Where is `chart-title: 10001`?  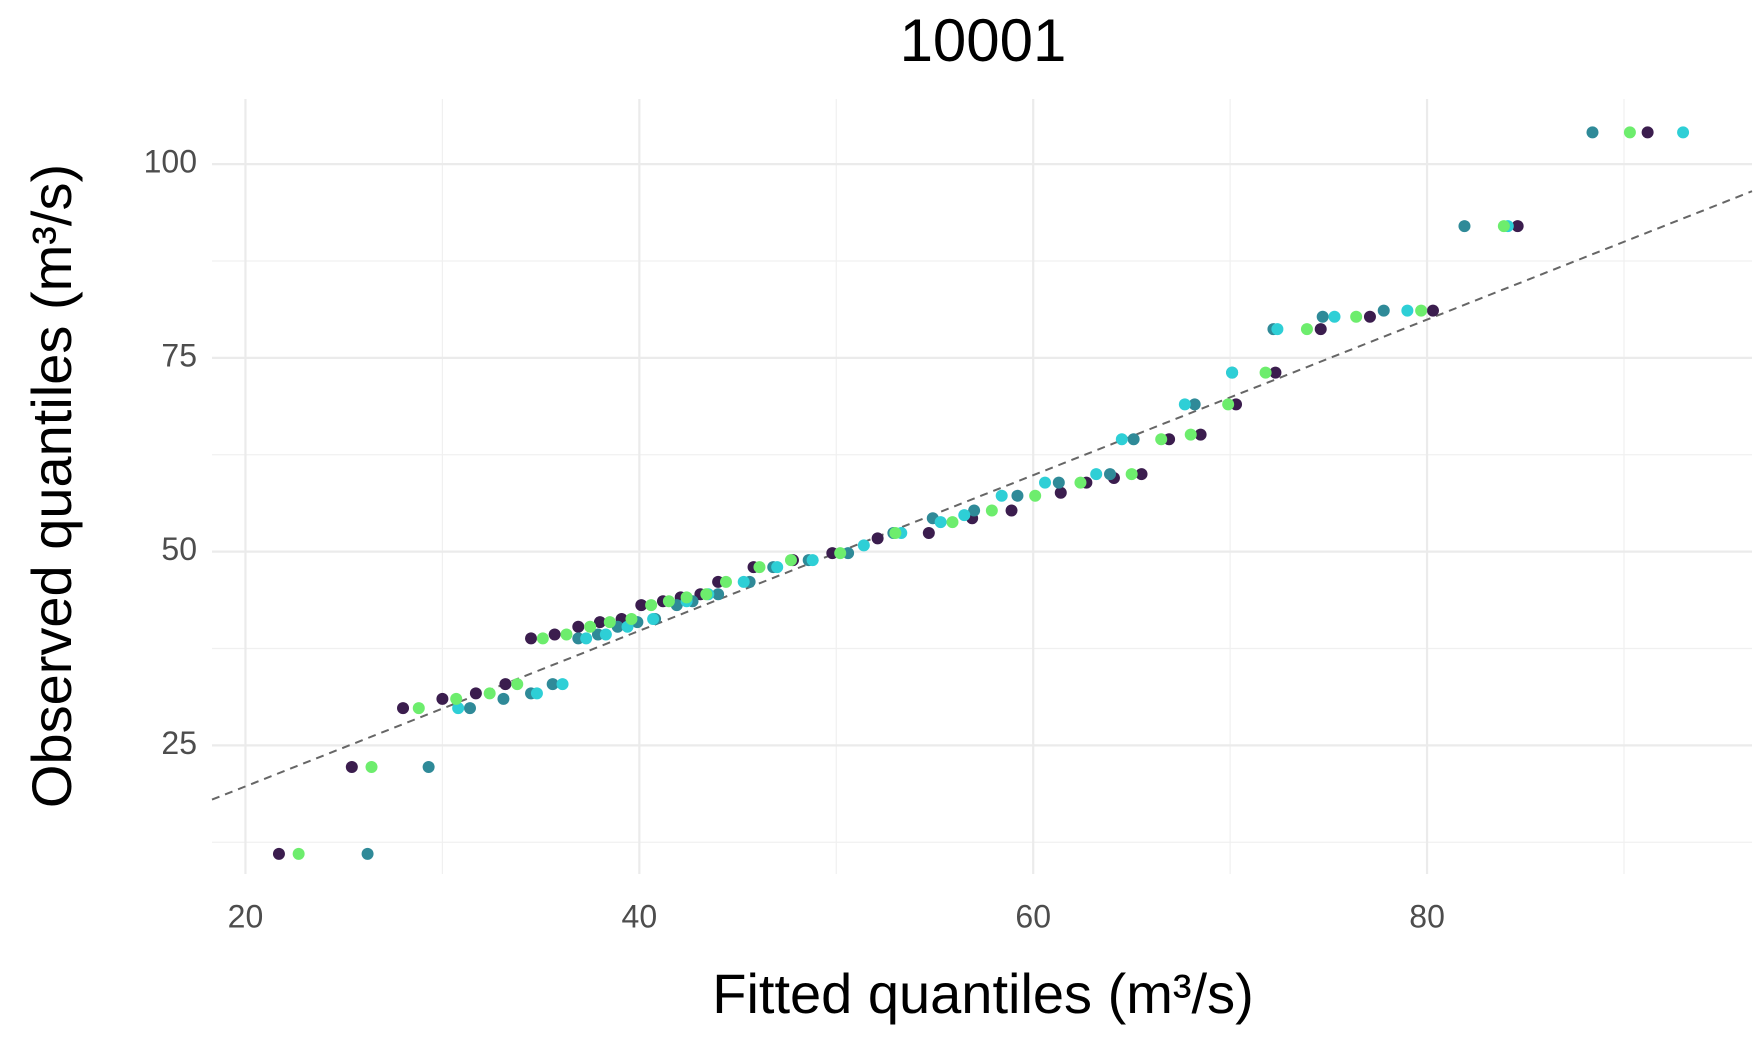
chart-title: 10001 is located at coordinates (983, 40).